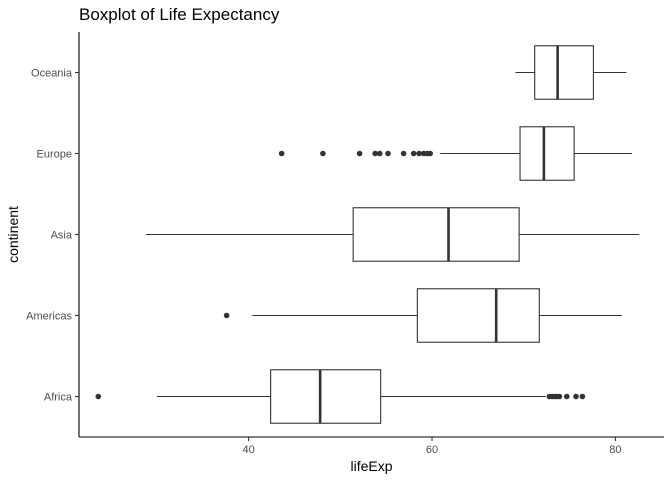 The image size is (672, 480). Describe the element at coordinates (58, 398) in the screenshot. I see `y-tick-label: Africa` at that location.